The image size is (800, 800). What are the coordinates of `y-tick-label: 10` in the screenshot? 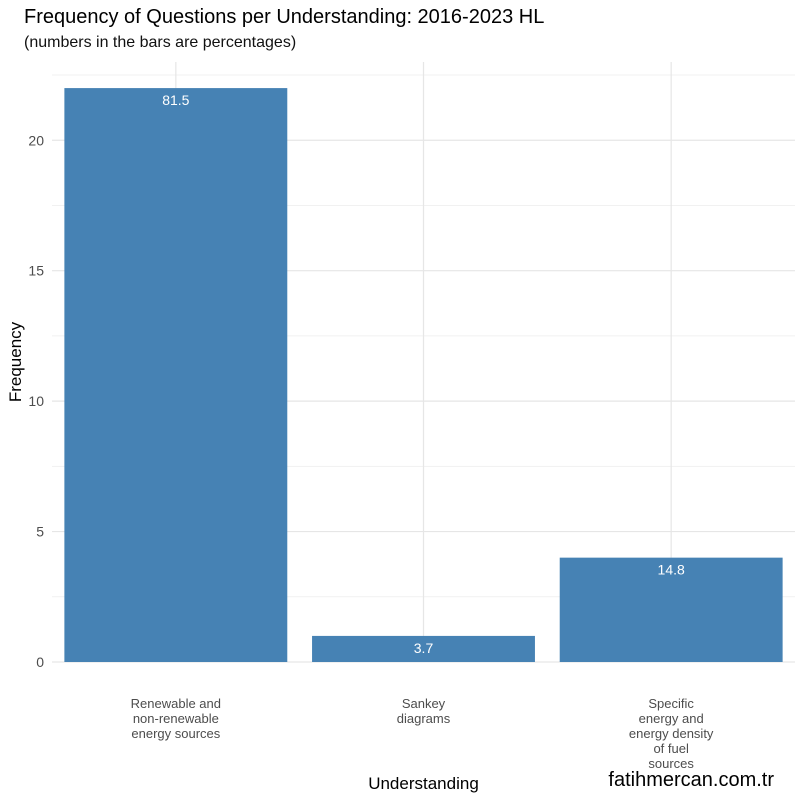 It's located at (36, 401).